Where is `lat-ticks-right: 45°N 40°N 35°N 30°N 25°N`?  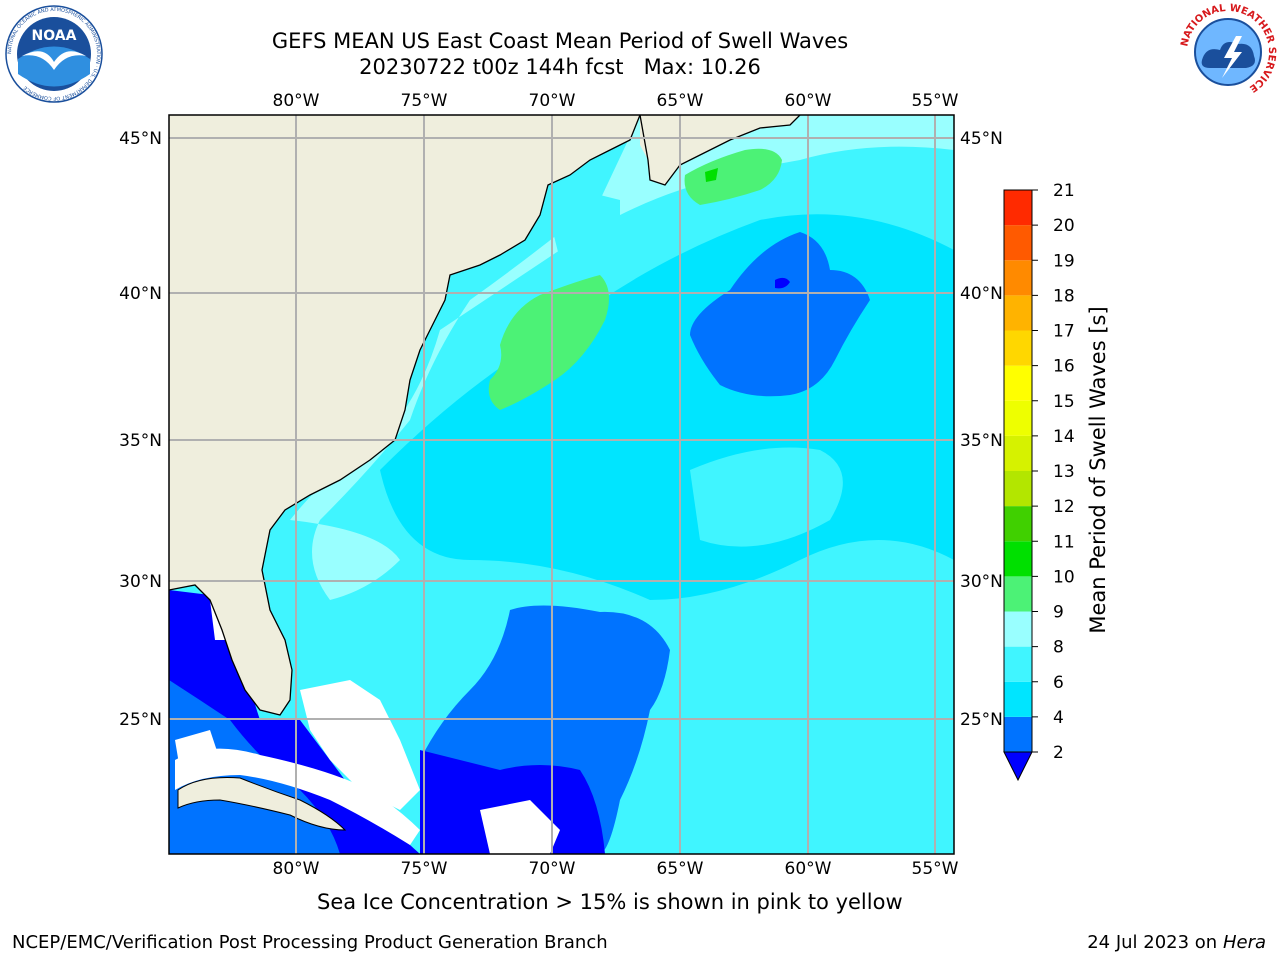 lat-ticks-right: 45°N 40°N 35°N 30°N 25°N is located at coordinates (981, 429).